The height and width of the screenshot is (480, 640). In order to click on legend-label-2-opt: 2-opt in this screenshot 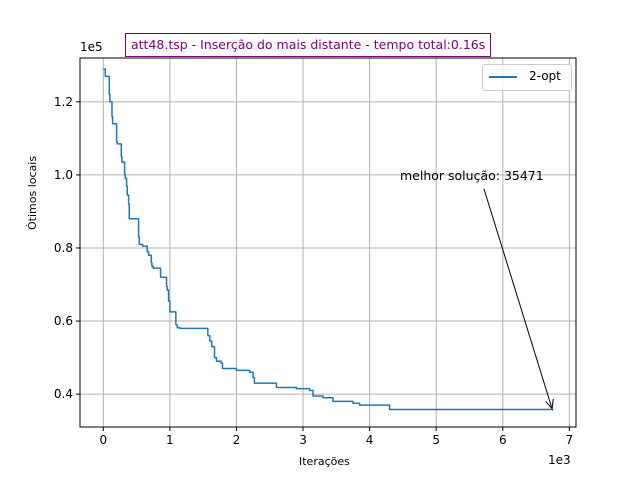, I will do `click(545, 76)`.